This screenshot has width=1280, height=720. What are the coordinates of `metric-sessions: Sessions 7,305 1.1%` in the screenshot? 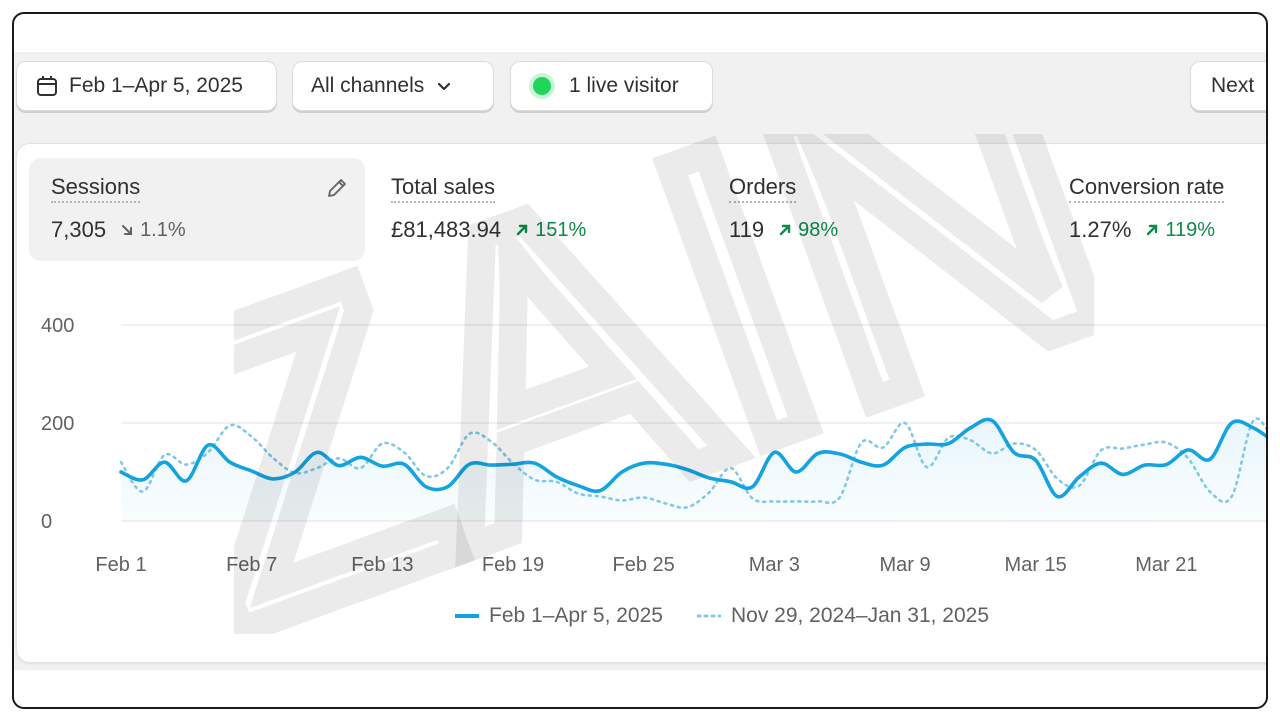 It's located at (197, 209).